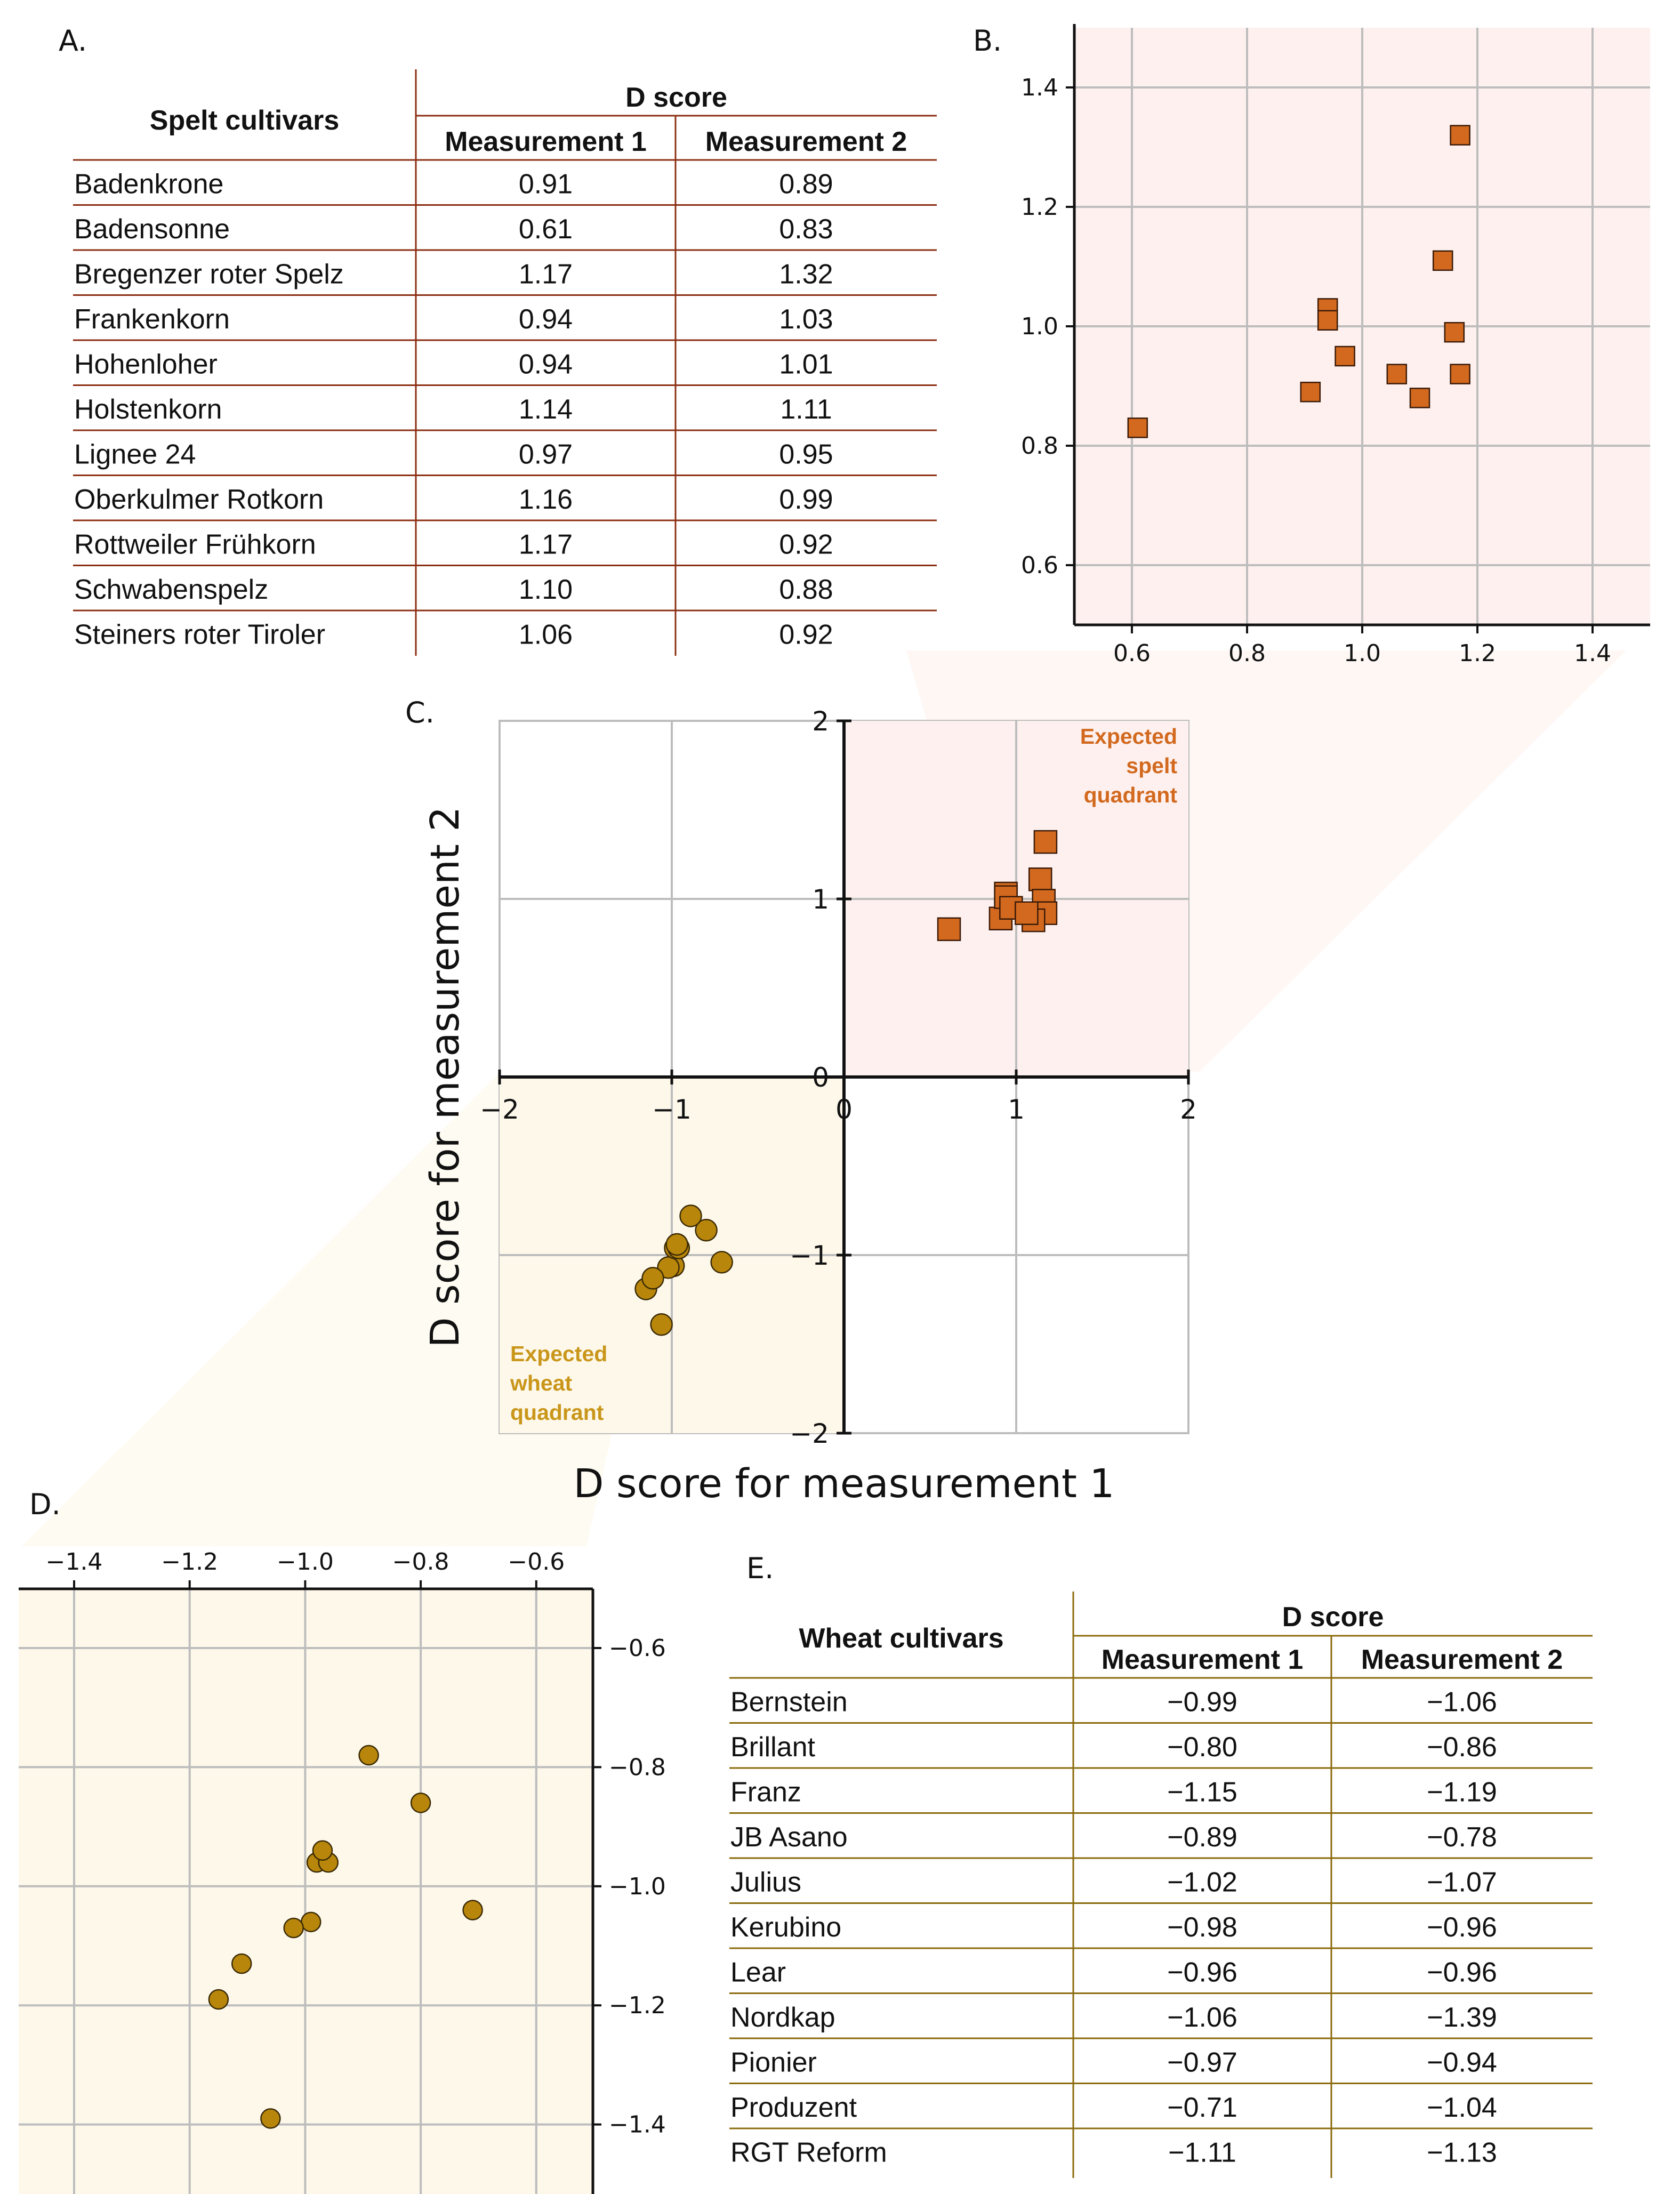 Image resolution: width=1680 pixels, height=2194 pixels. I want to click on cultivar-name: Produzent, so click(793, 2107).